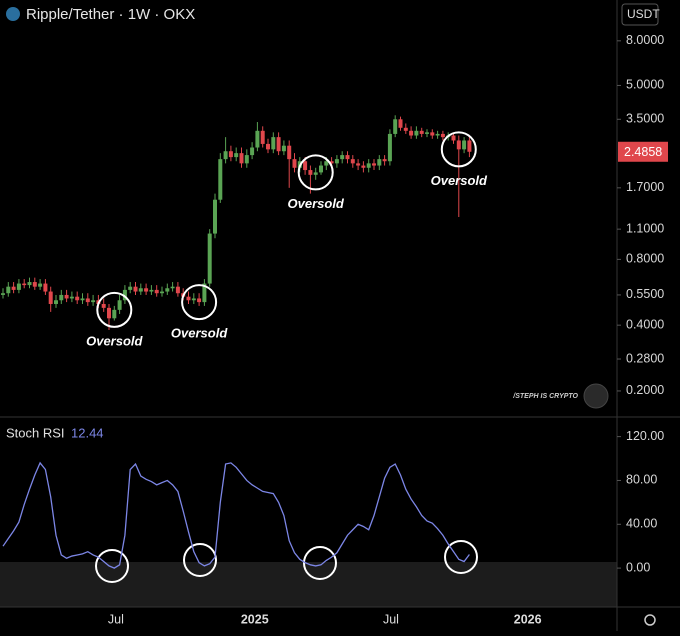  I want to click on stoch-rsi-line, so click(236, 515).